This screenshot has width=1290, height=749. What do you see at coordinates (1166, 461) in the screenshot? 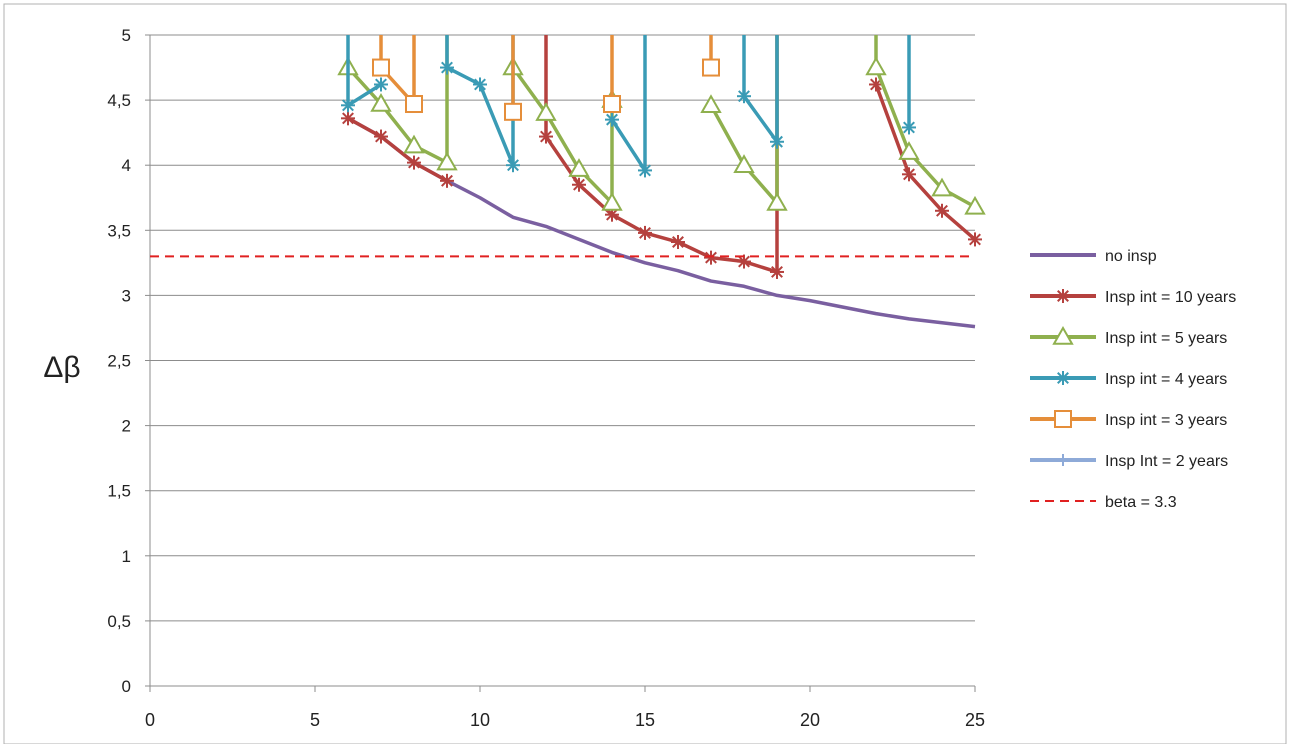
I see `legend-label: Insp Int = 2 years` at bounding box center [1166, 461].